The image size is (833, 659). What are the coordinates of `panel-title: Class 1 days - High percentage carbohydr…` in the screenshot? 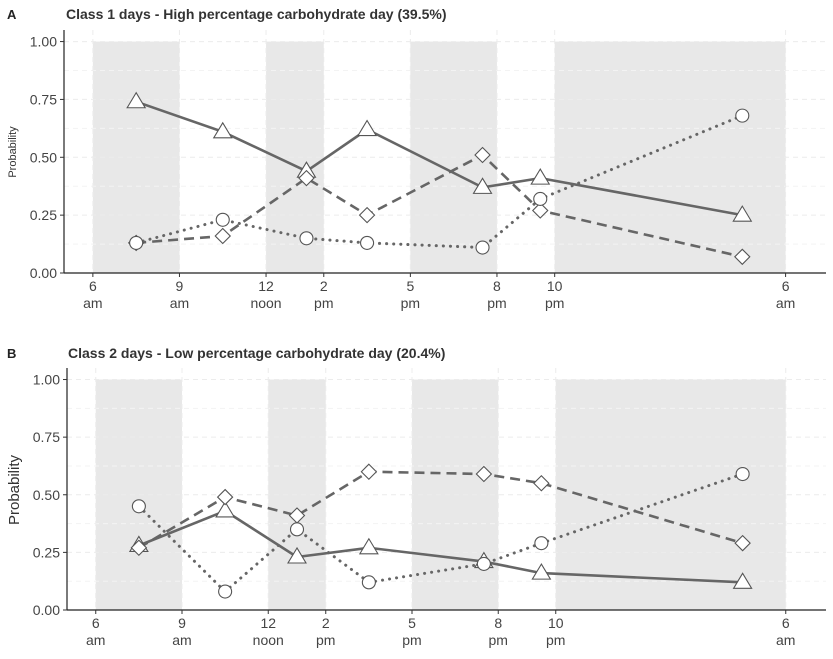 It's located at (256, 14).